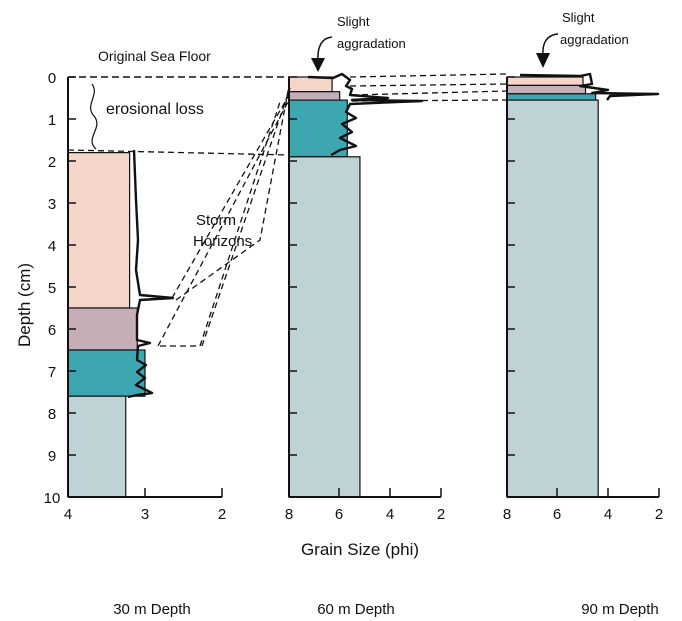  What do you see at coordinates (155, 109) in the screenshot?
I see `erosional-loss-label: erosional loss` at bounding box center [155, 109].